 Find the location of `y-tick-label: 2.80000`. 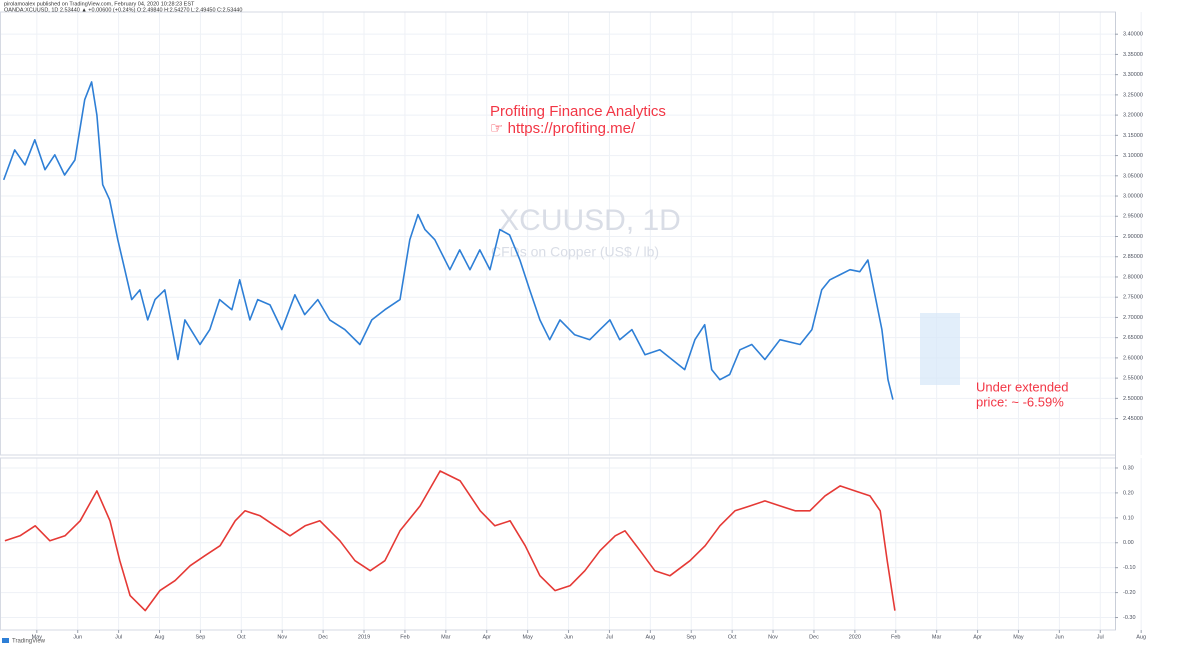

y-tick-label: 2.80000 is located at coordinates (1133, 277).